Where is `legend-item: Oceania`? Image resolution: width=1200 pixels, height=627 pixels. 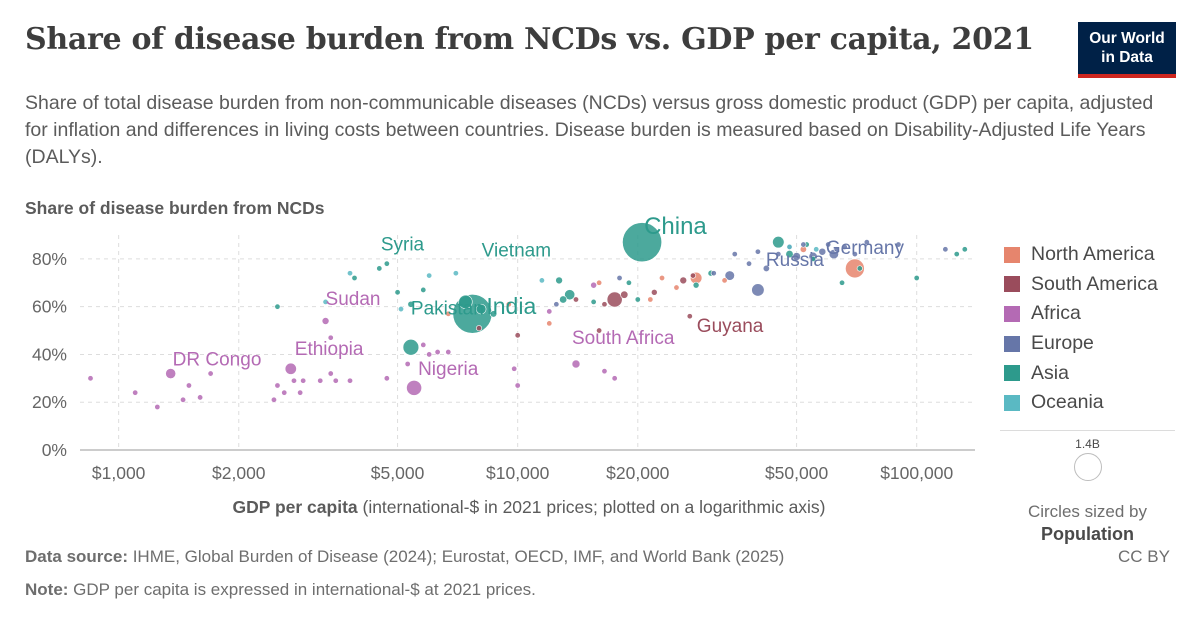
legend-item: Oceania is located at coordinates (1081, 403).